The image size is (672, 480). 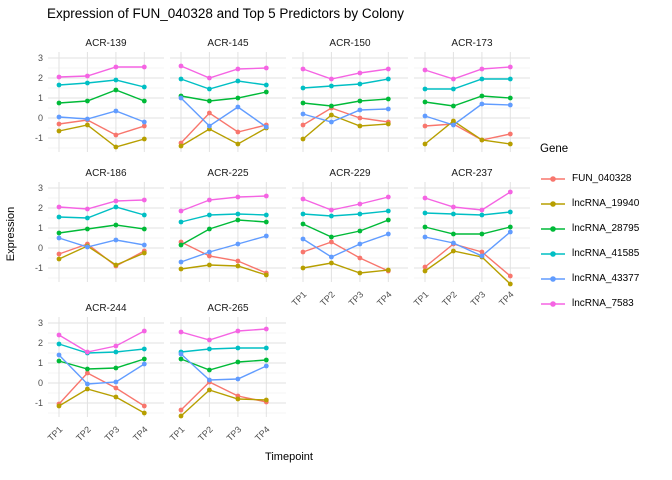 What do you see at coordinates (106, 43) in the screenshot?
I see `facet-title: ACR-139` at bounding box center [106, 43].